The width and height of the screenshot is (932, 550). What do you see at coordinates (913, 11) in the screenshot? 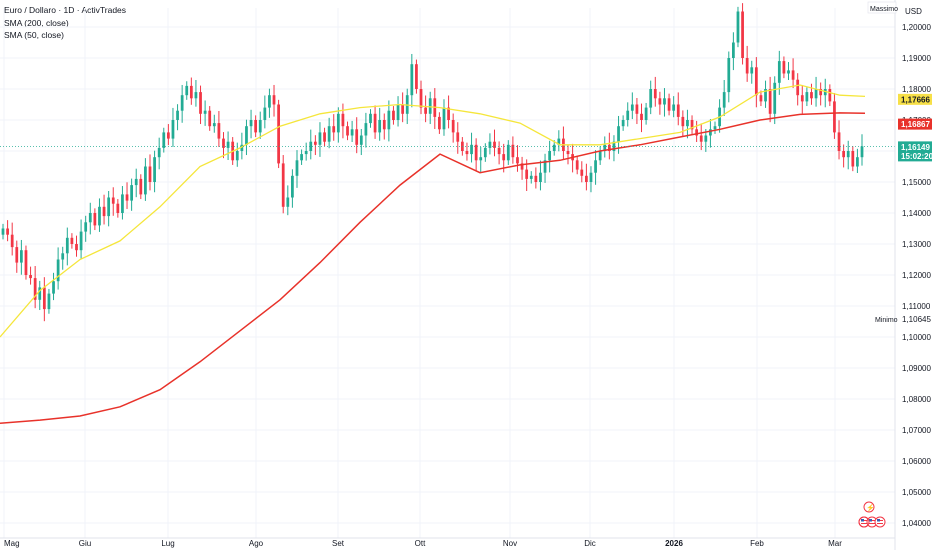
I see `currency-label: USD` at bounding box center [913, 11].